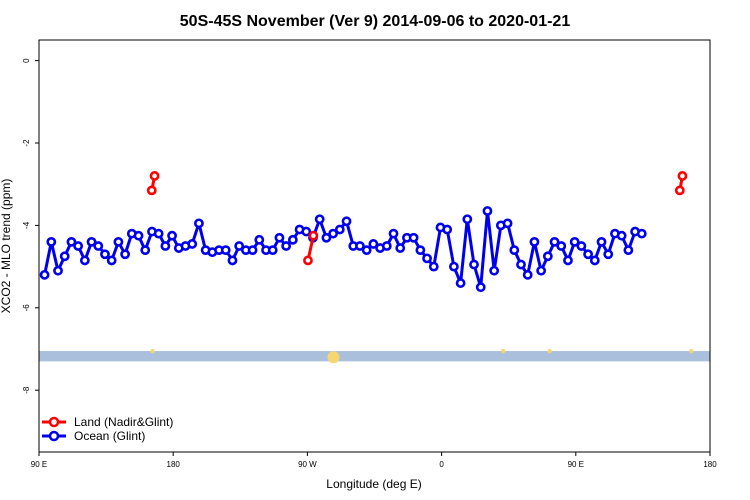 The height and width of the screenshot is (500, 750). Describe the element at coordinates (26, 225) in the screenshot. I see `y-tick-label: -4` at that location.